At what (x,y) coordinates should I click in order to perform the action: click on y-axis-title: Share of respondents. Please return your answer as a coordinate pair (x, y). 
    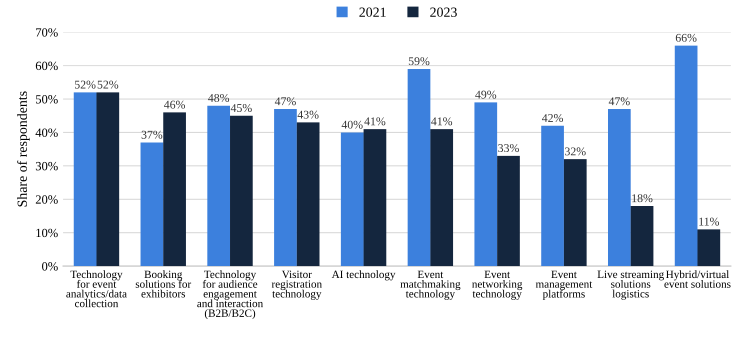
    Looking at the image, I should click on (23, 148).